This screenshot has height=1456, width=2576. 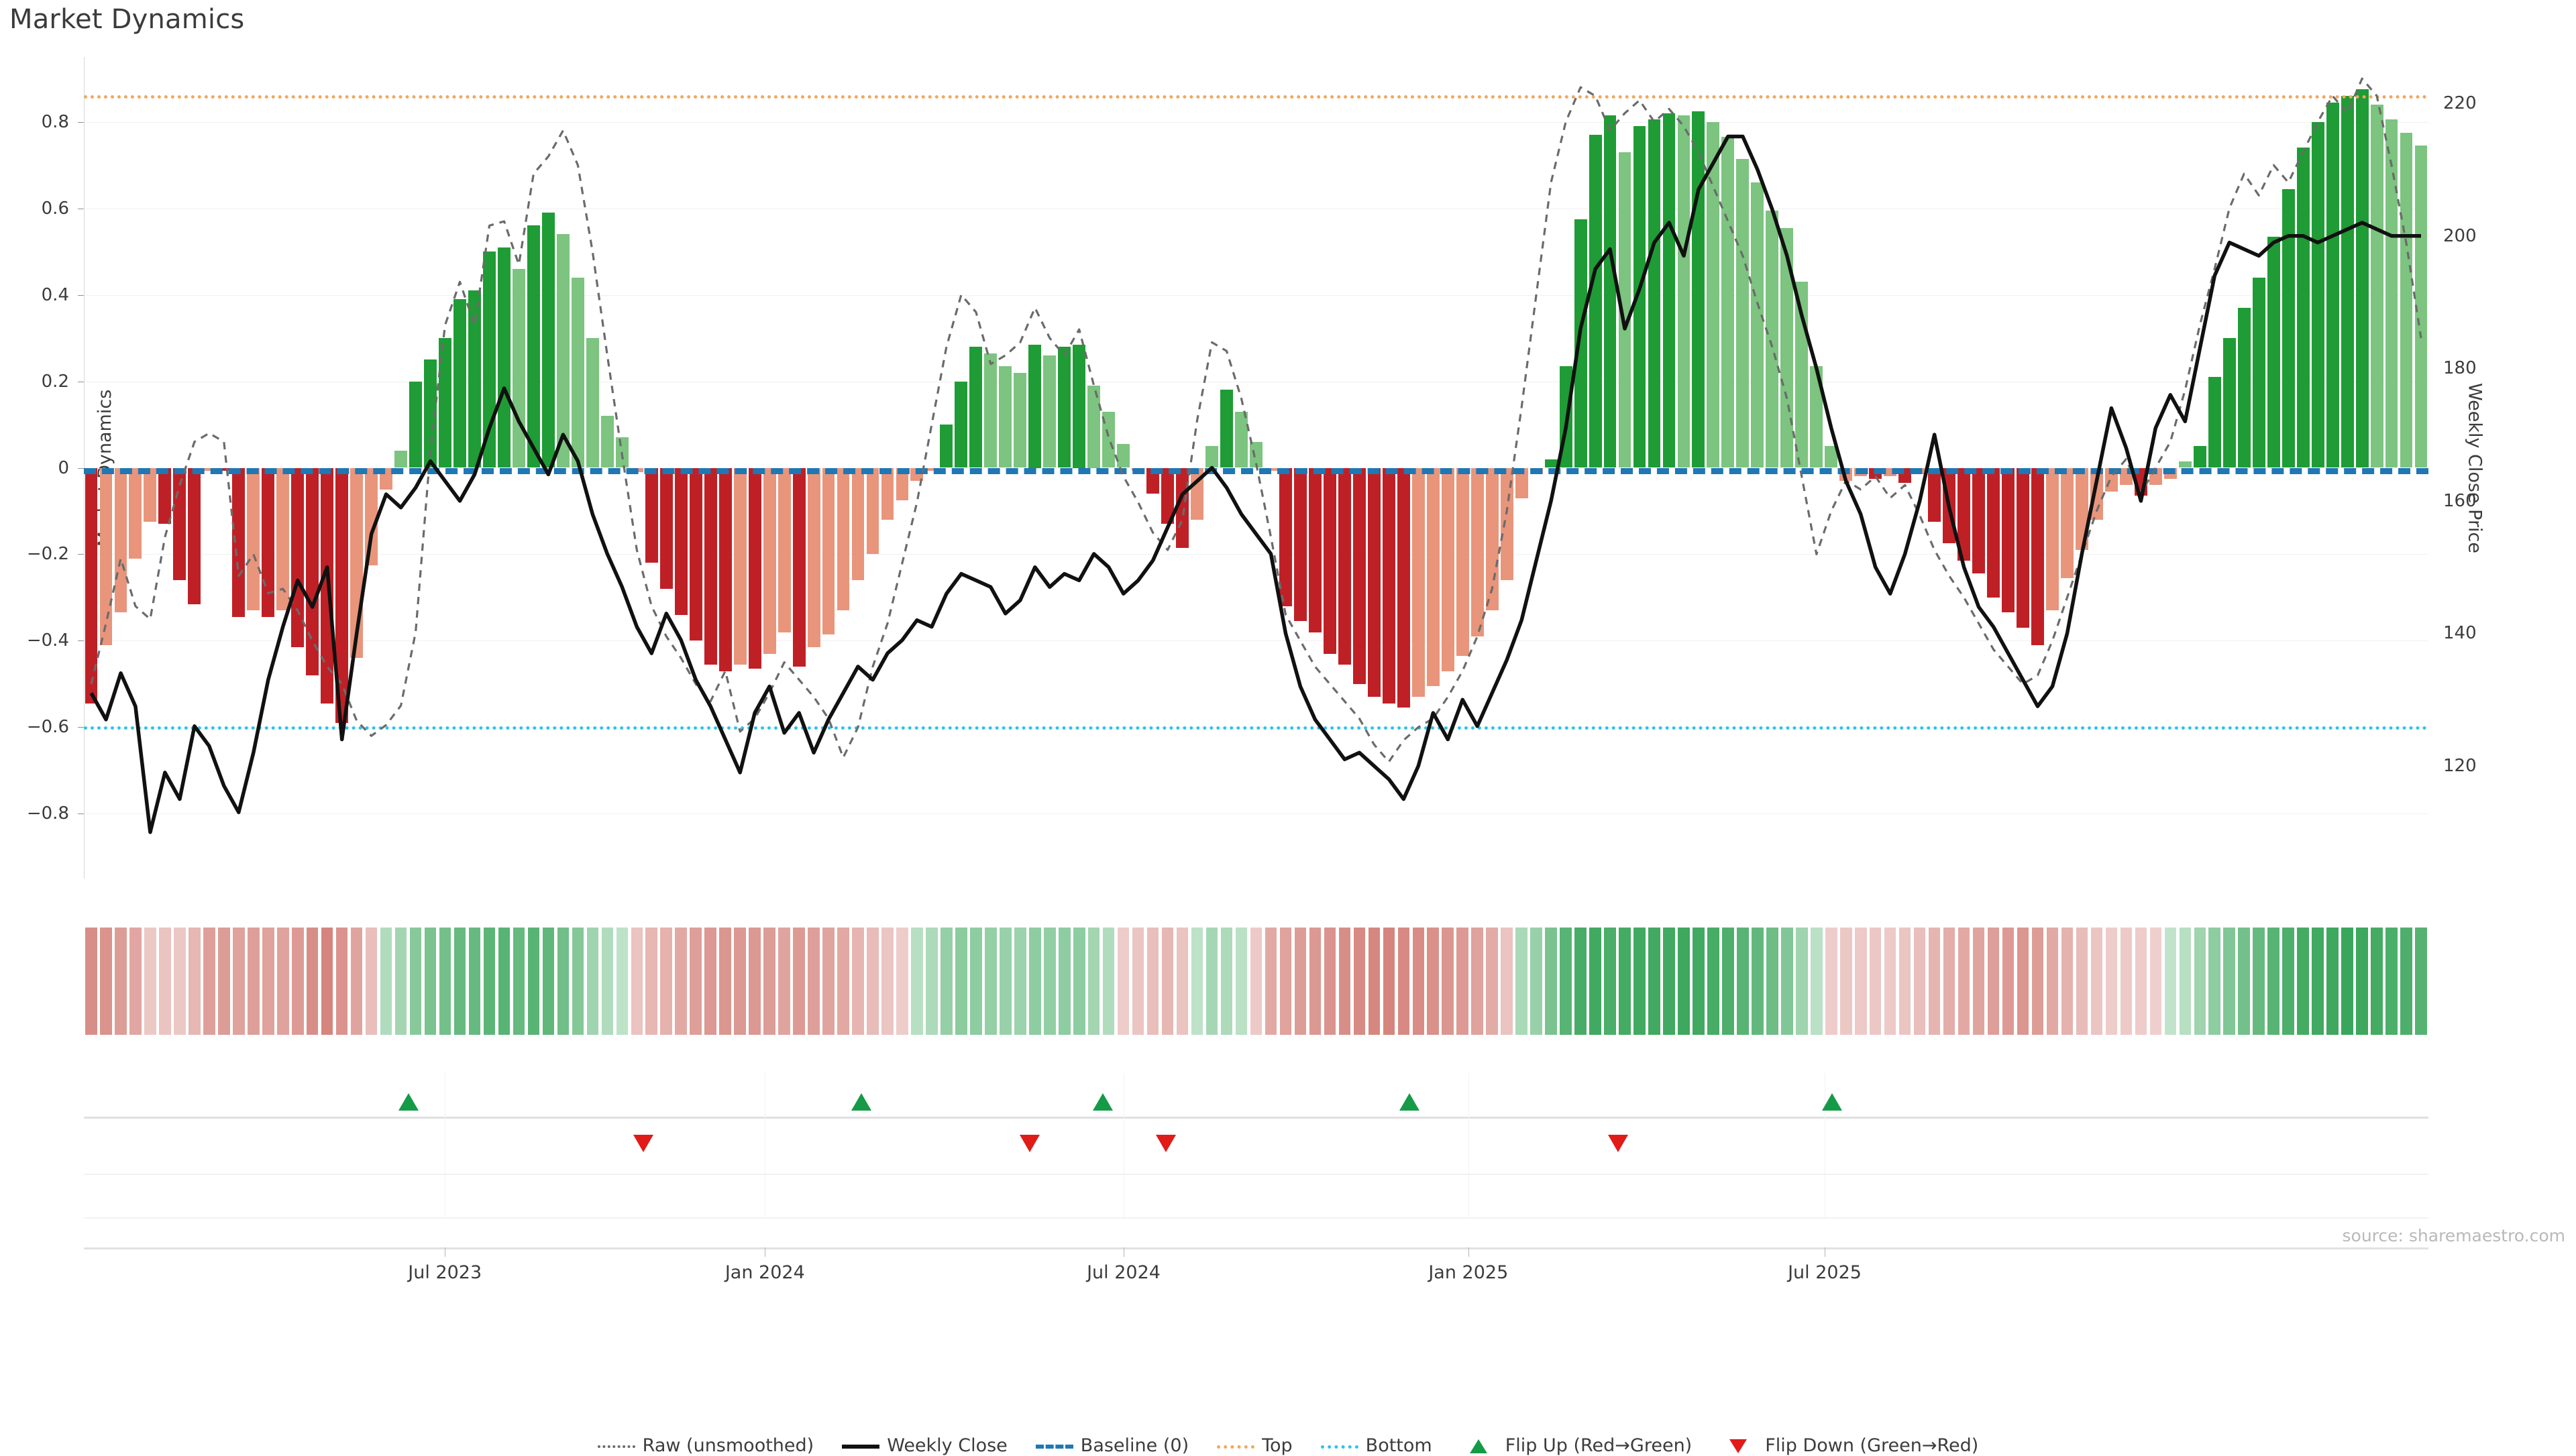 I want to click on right-tick-label: 200, so click(x=2460, y=235).